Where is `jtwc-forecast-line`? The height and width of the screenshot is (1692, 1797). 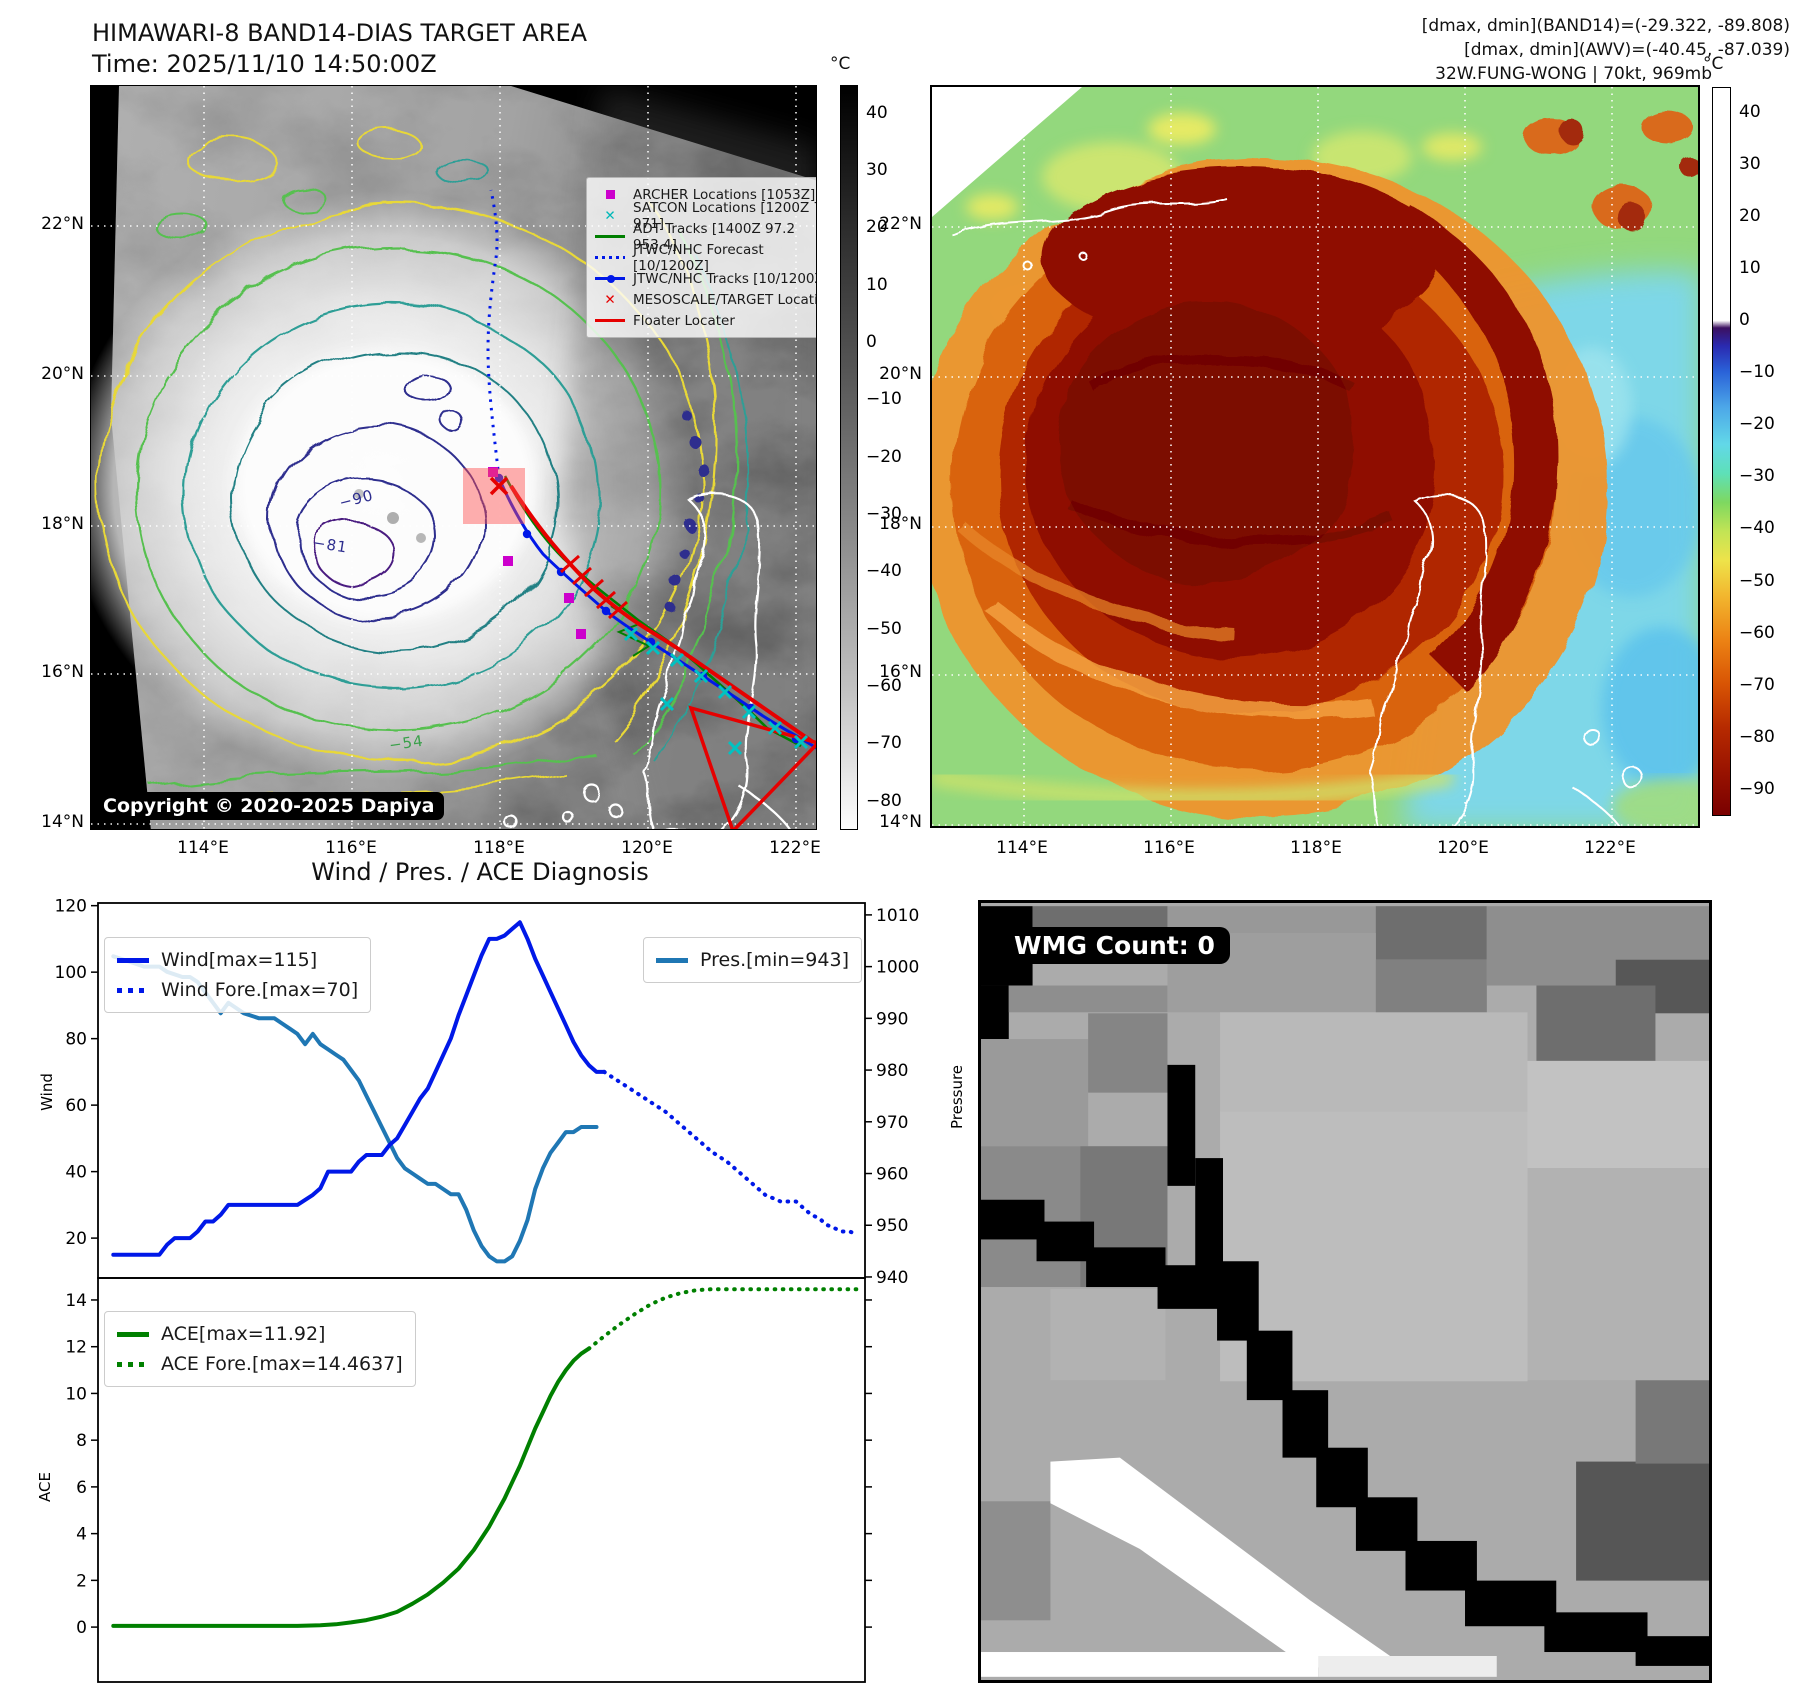
jtwc-forecast-line is located at coordinates (493, 334).